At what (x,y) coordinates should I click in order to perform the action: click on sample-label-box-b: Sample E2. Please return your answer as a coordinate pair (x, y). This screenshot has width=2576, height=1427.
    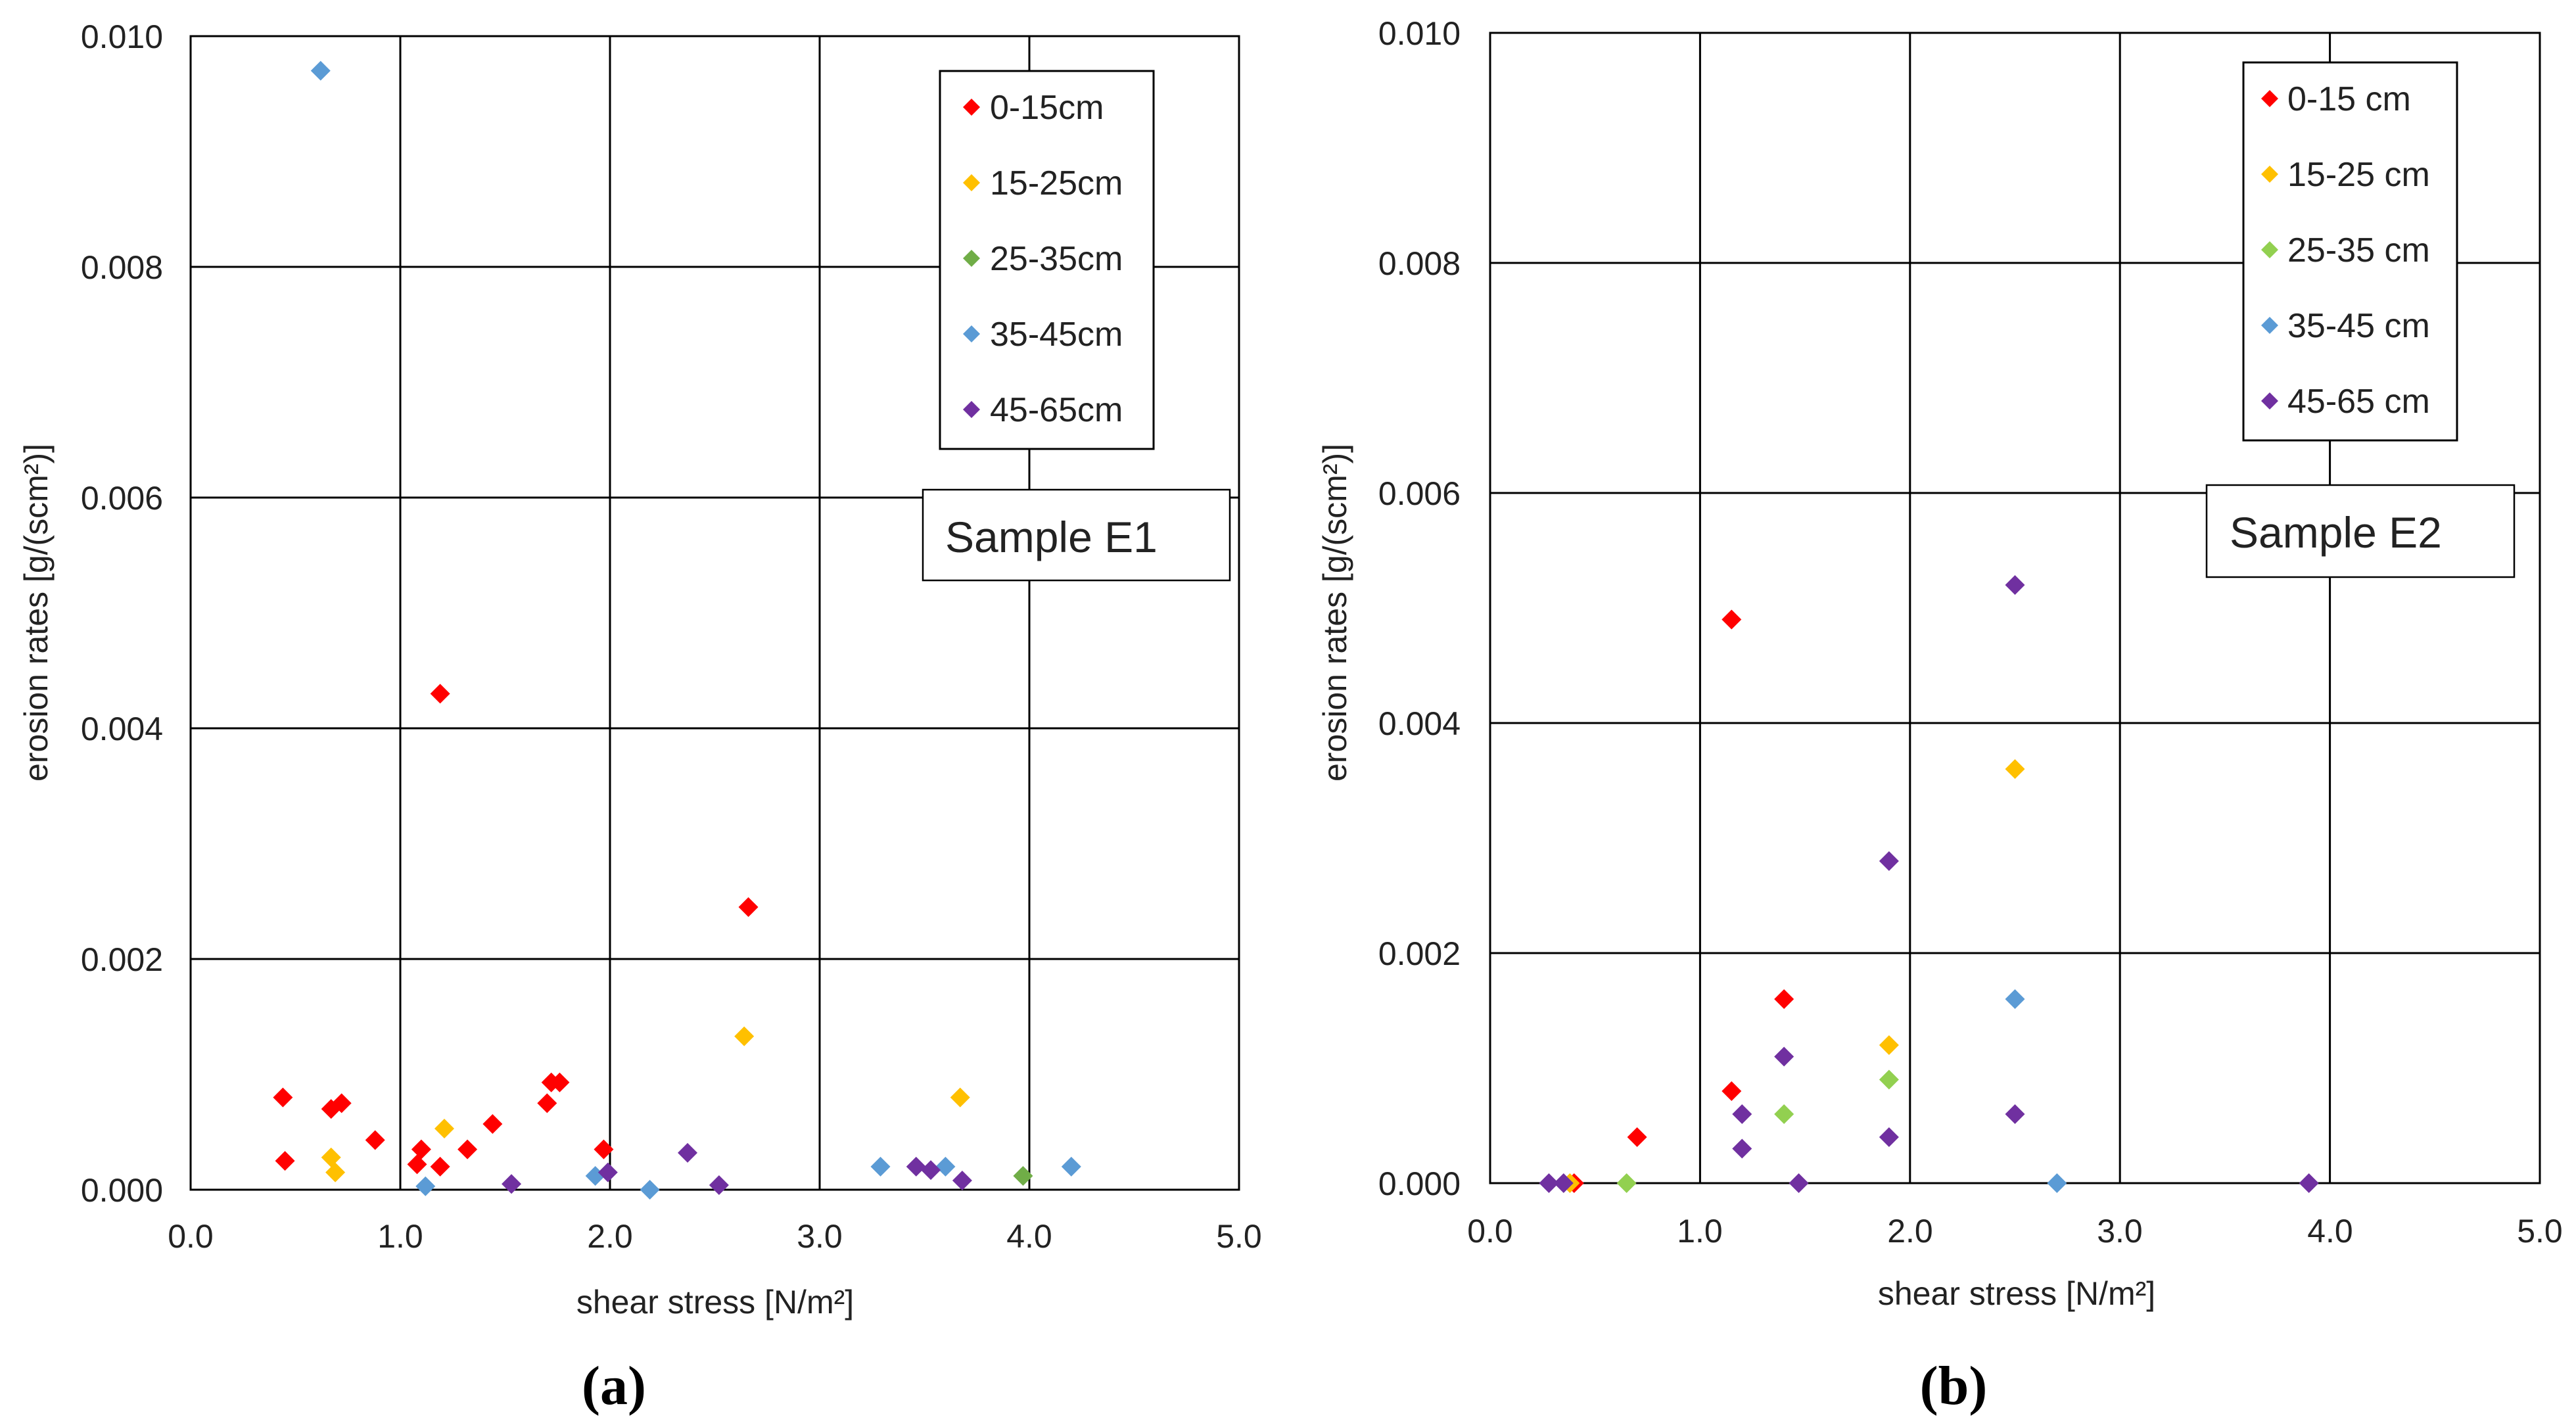
    Looking at the image, I should click on (2360, 531).